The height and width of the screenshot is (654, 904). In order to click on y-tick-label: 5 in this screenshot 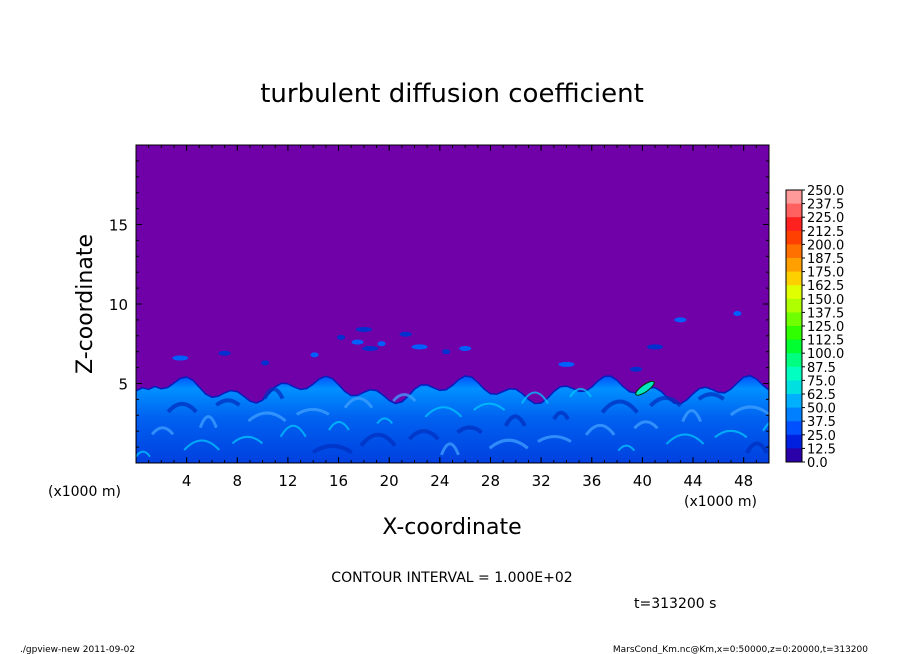, I will do `click(123, 385)`.